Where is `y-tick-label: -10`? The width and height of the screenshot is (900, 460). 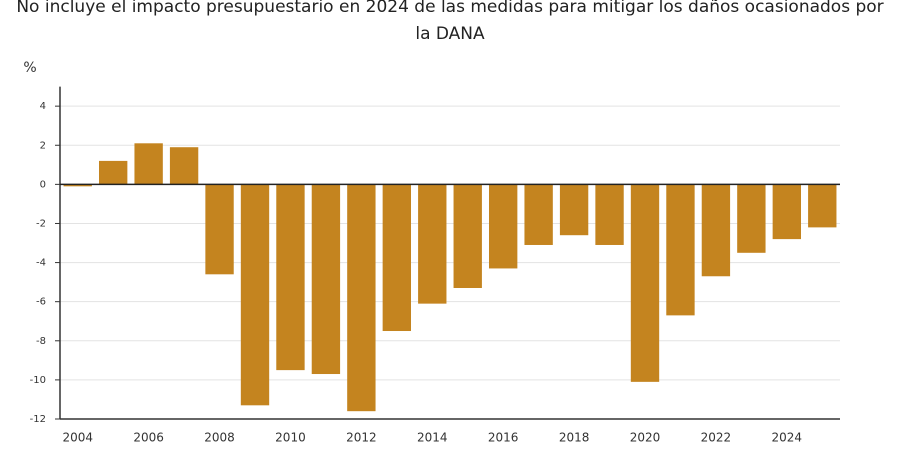
y-tick-label: -10 is located at coordinates (38, 380).